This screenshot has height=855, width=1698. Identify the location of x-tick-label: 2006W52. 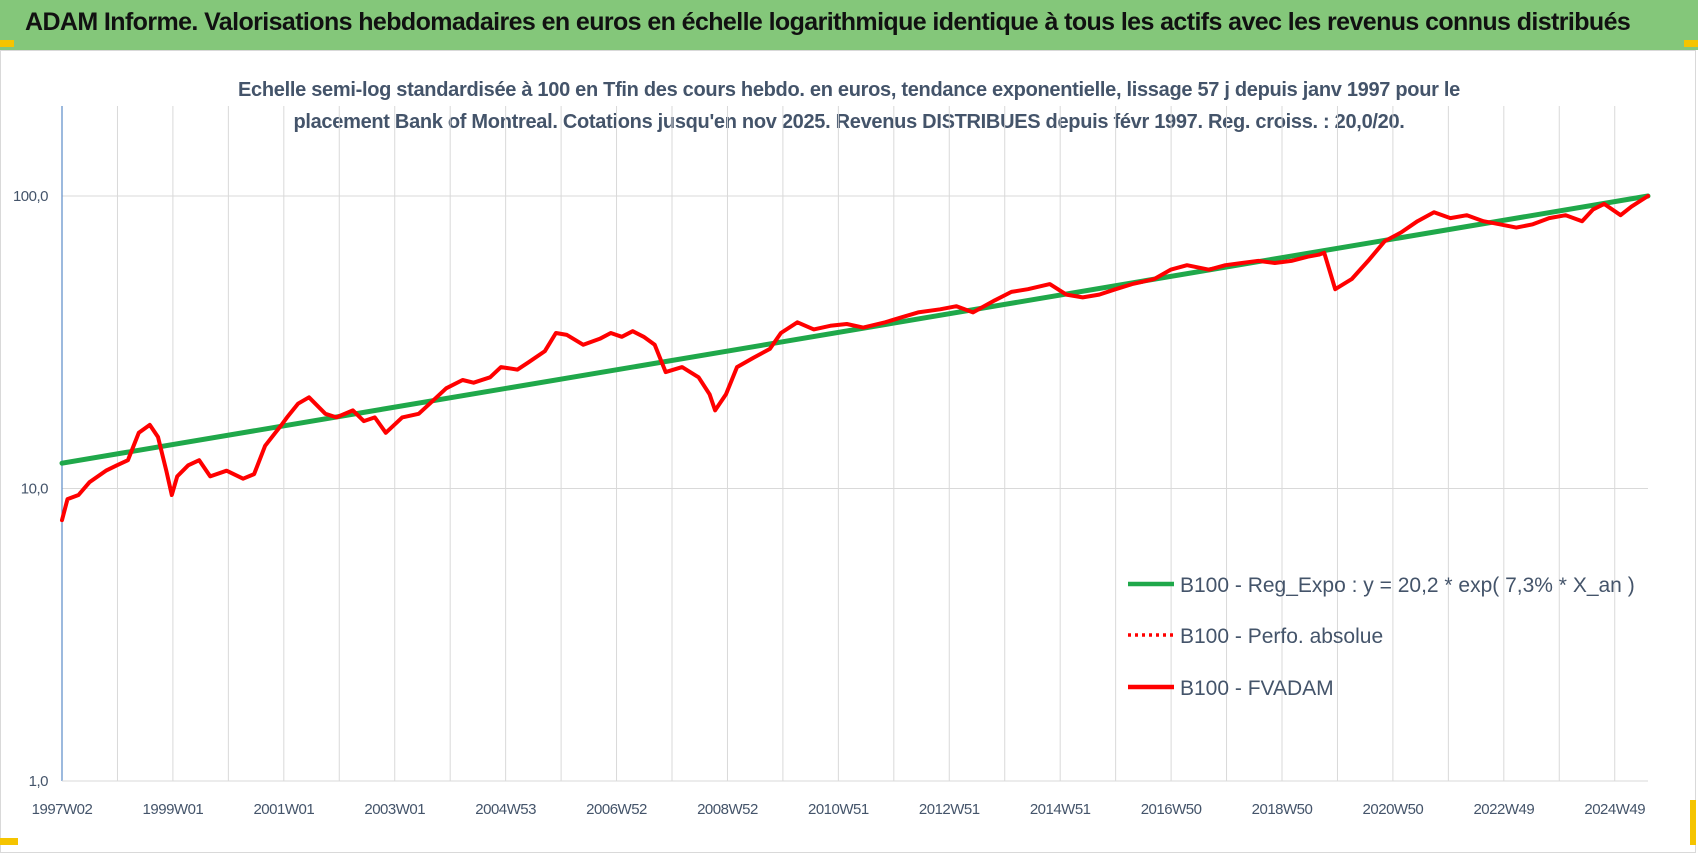
(616, 809).